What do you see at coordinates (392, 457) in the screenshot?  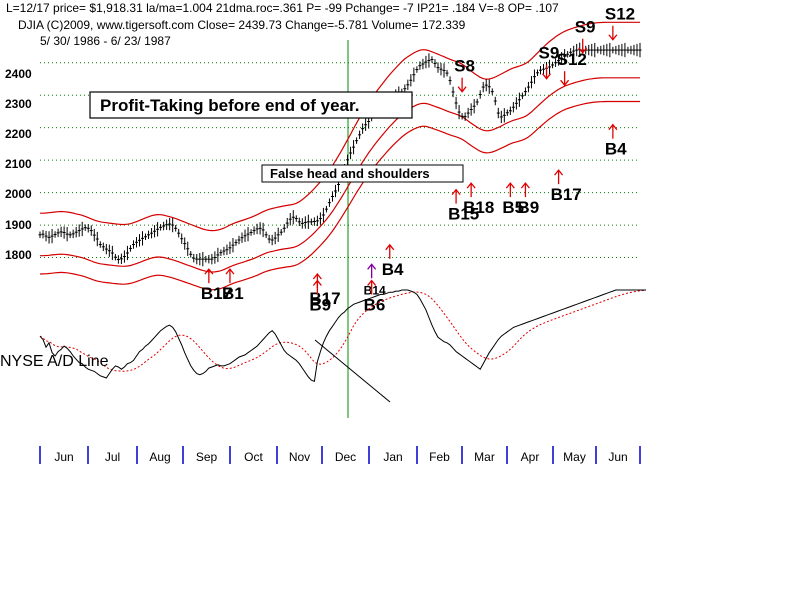 I see `month-label: Jan` at bounding box center [392, 457].